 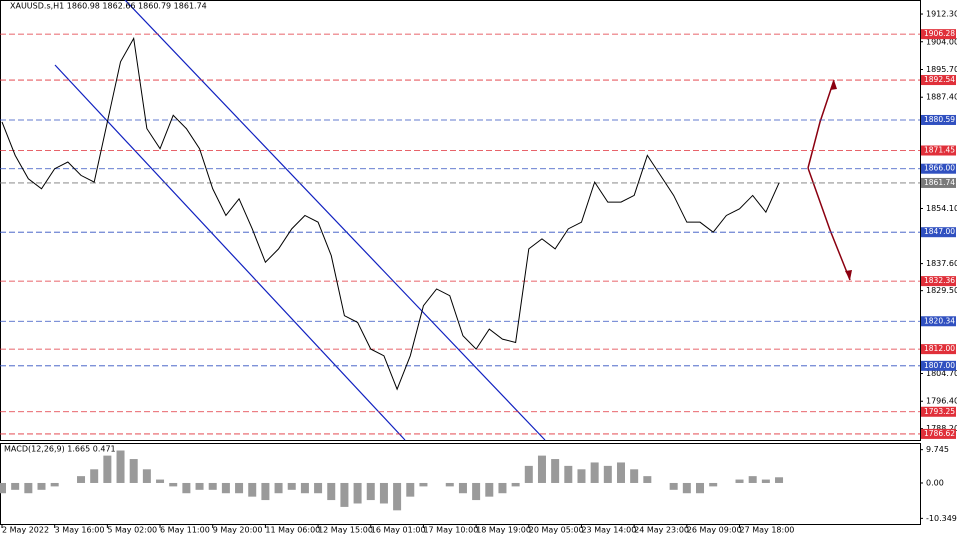 I want to click on level-label: 1812.00, so click(x=939, y=348).